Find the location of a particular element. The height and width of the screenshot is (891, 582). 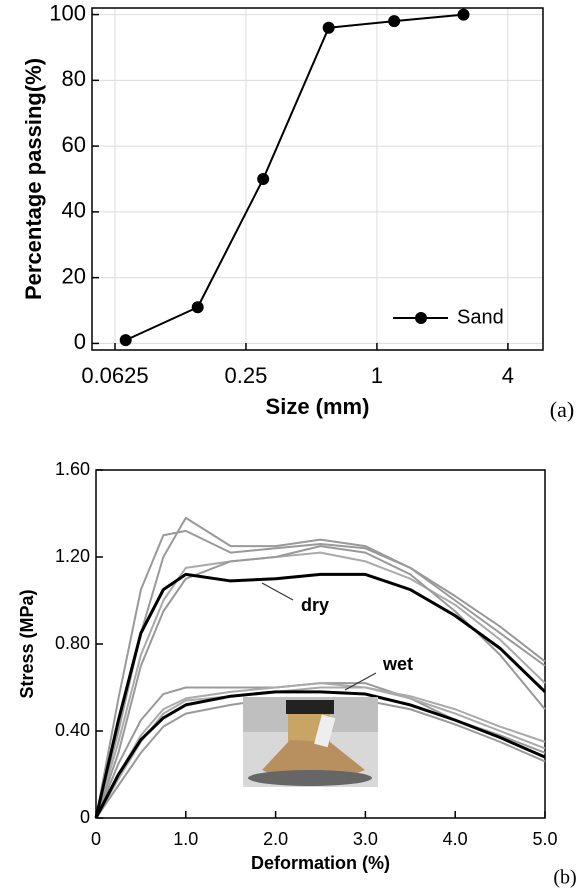

y-axis-label: Percentage passing(%) is located at coordinates (33, 179).